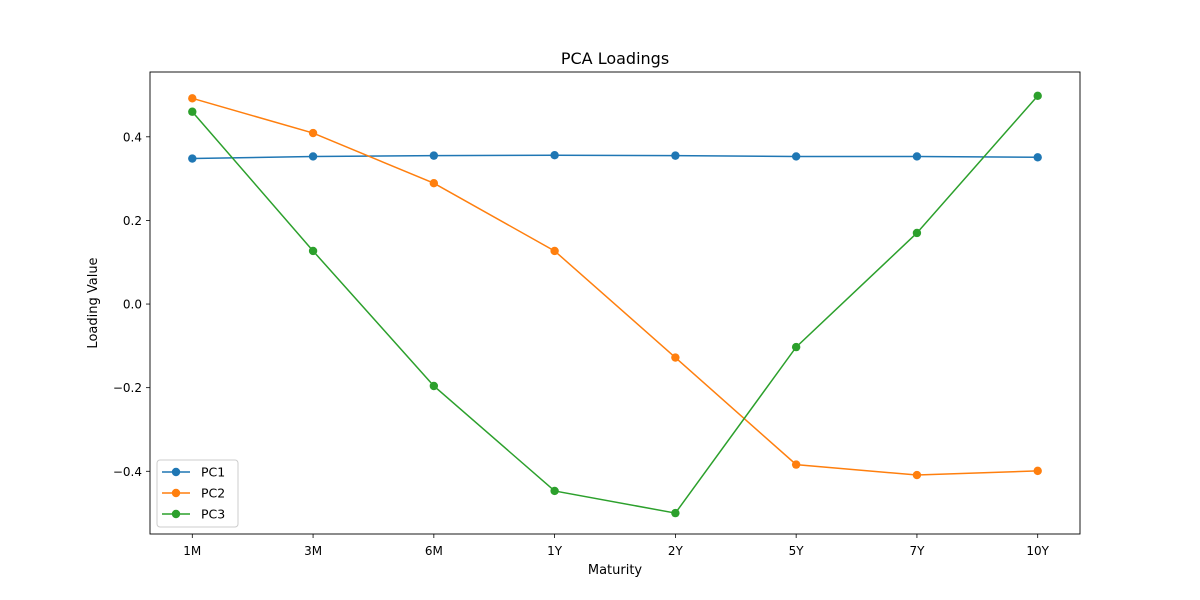 The height and width of the screenshot is (600, 1200). I want to click on x-tick-label: 10Y, so click(1037, 551).